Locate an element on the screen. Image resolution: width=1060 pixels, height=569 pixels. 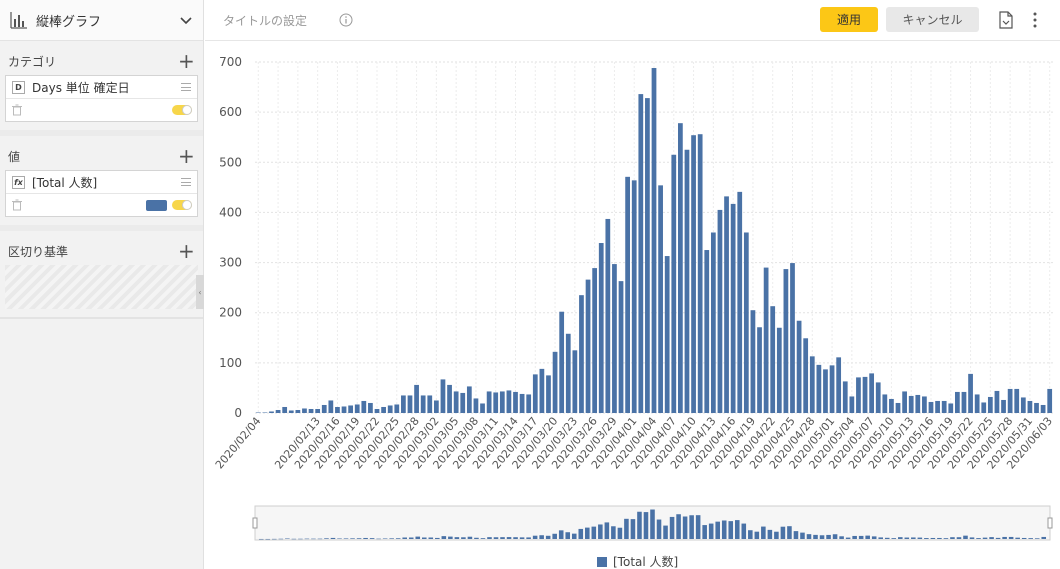
y-tick-label: 0 is located at coordinates (238, 413).